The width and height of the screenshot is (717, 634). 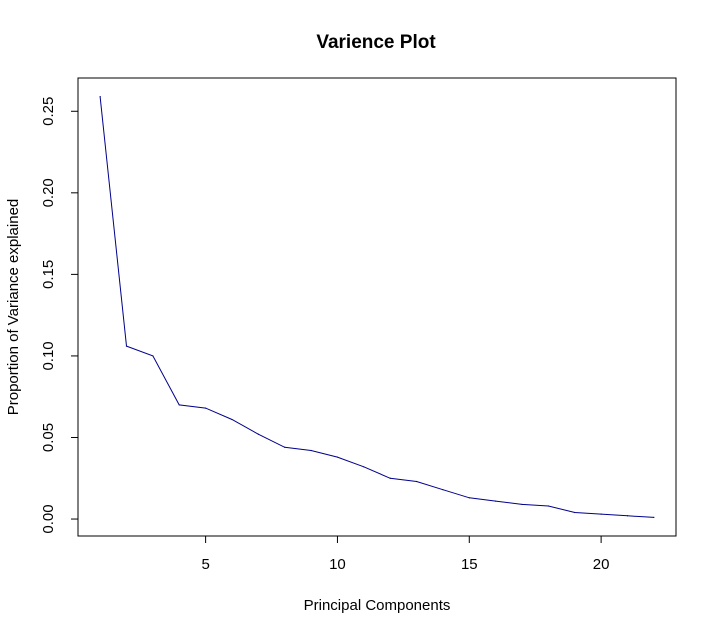 I want to click on y-axis-label: Proportion of Variance explained, so click(x=13, y=307).